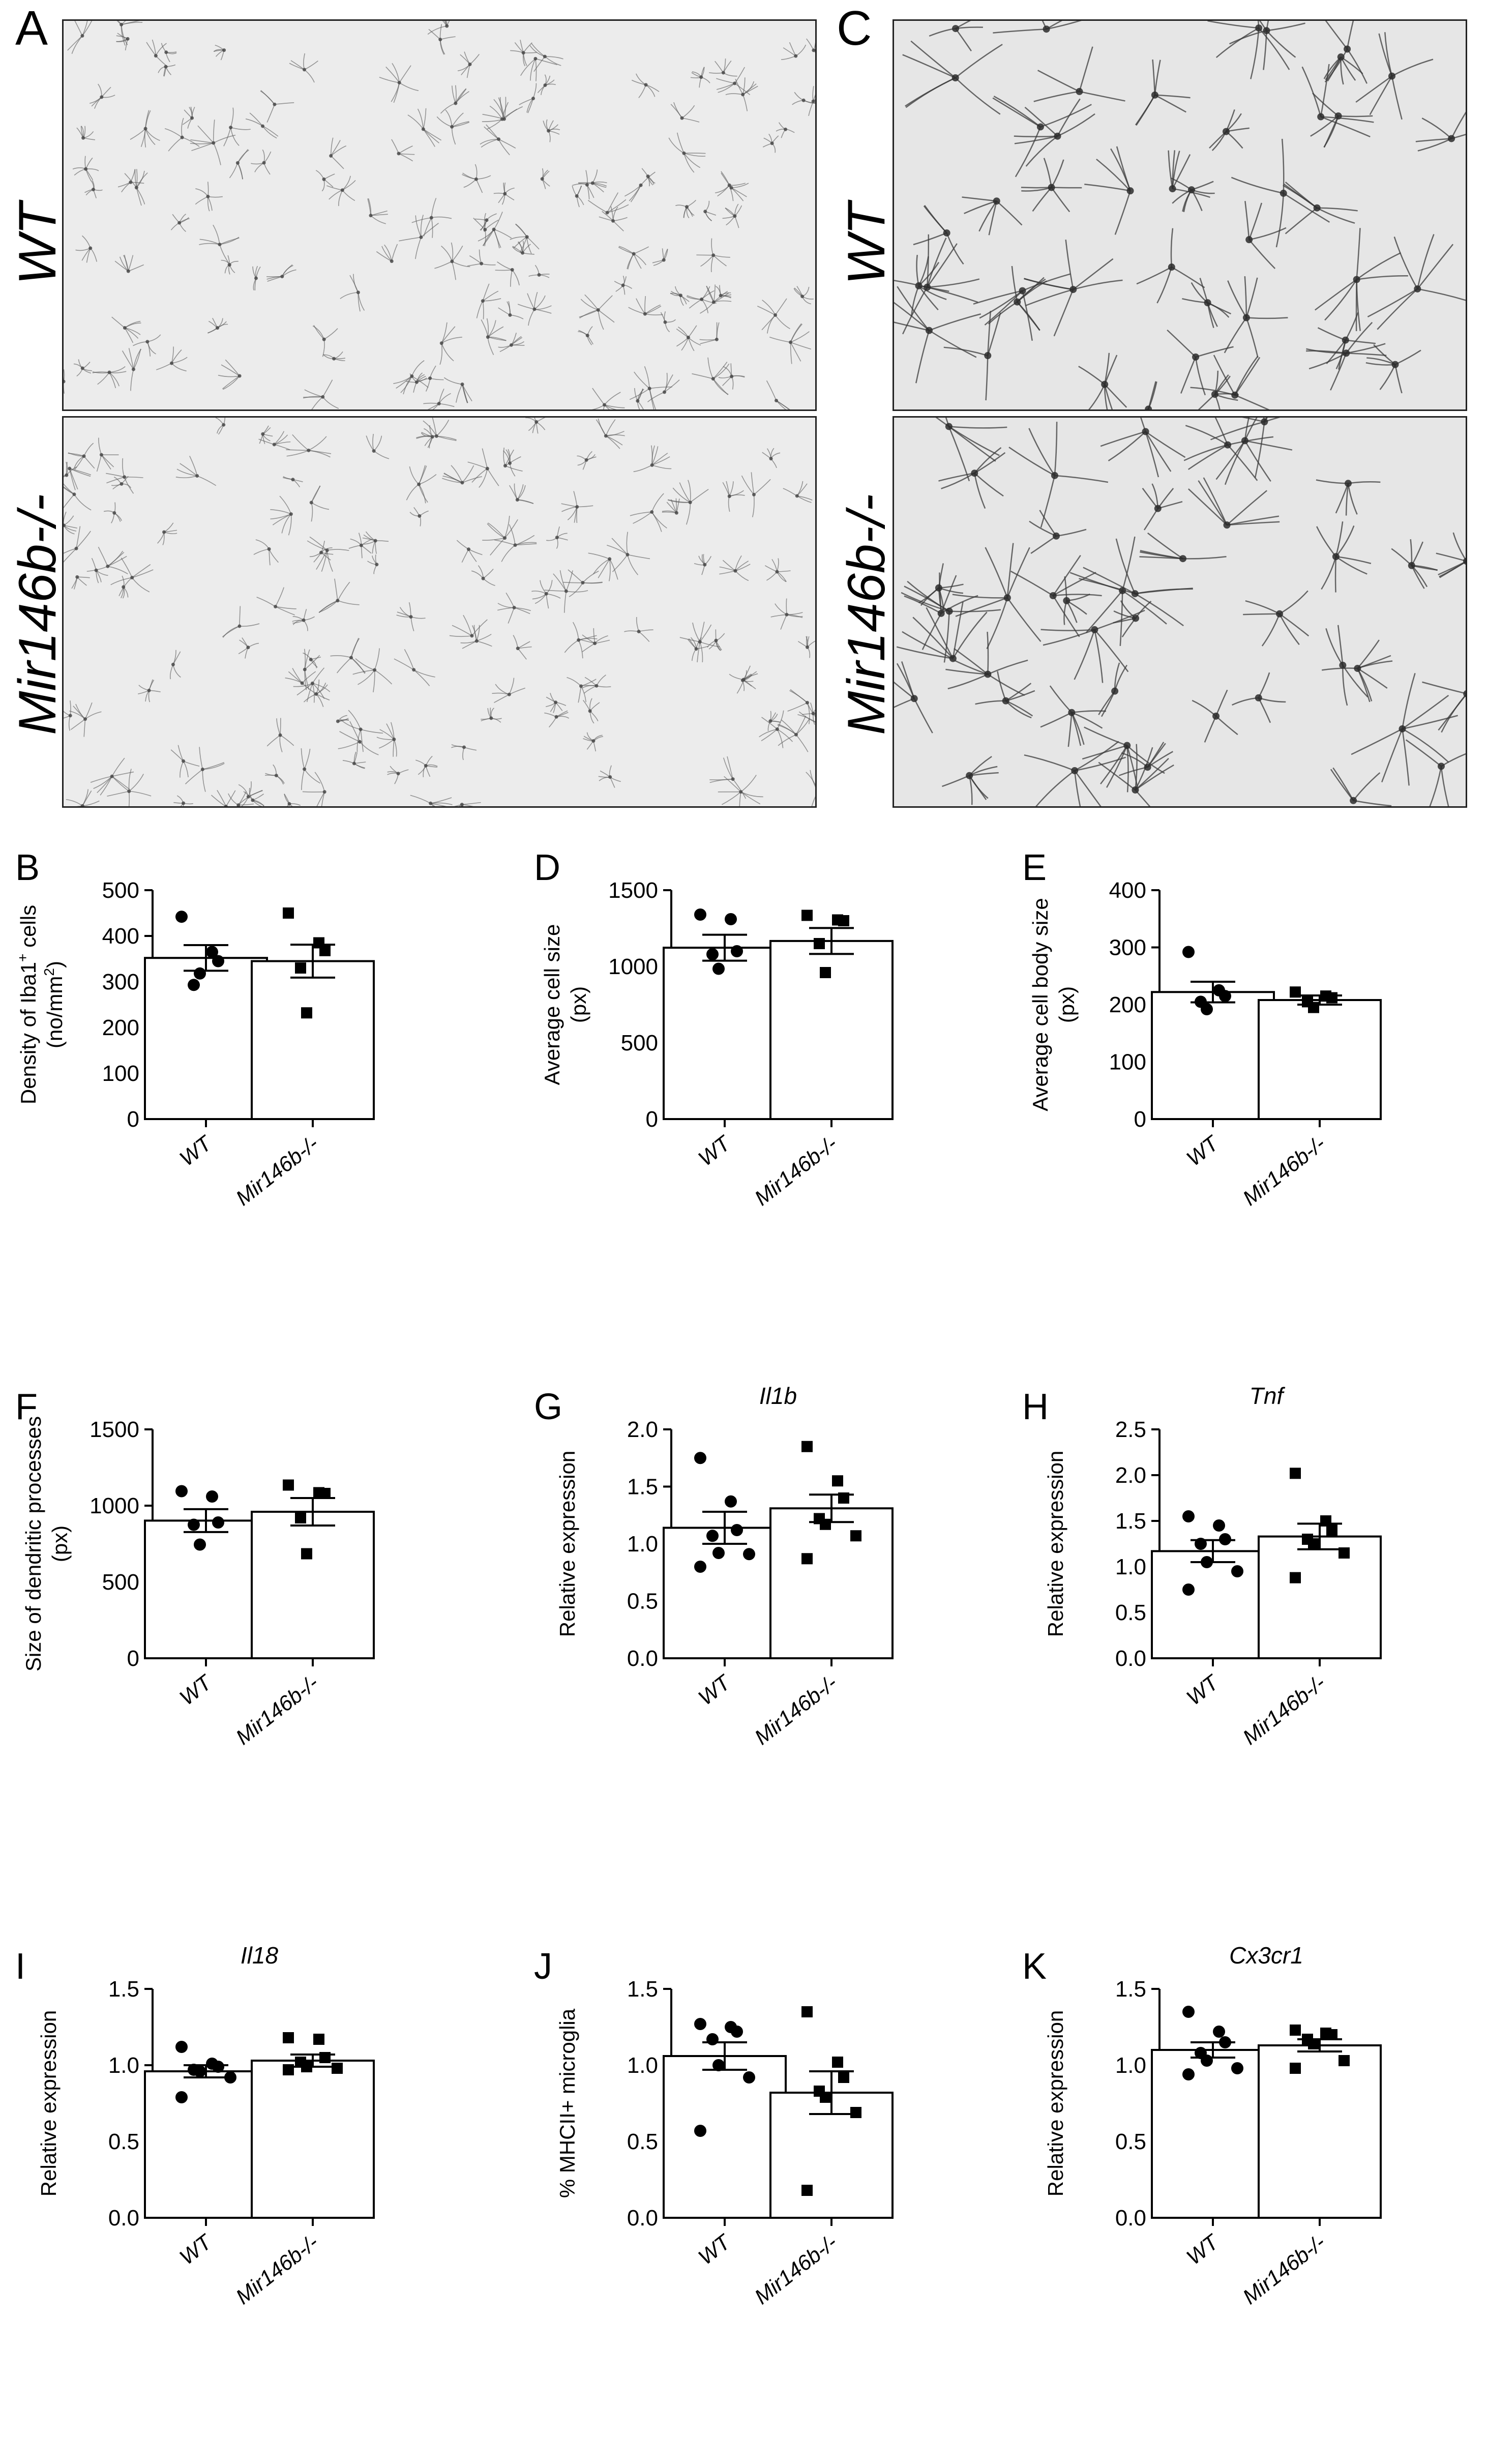 This screenshot has width=1487, height=2464. I want to click on x-tick-label: Mir146b-/-, so click(796, 1709).